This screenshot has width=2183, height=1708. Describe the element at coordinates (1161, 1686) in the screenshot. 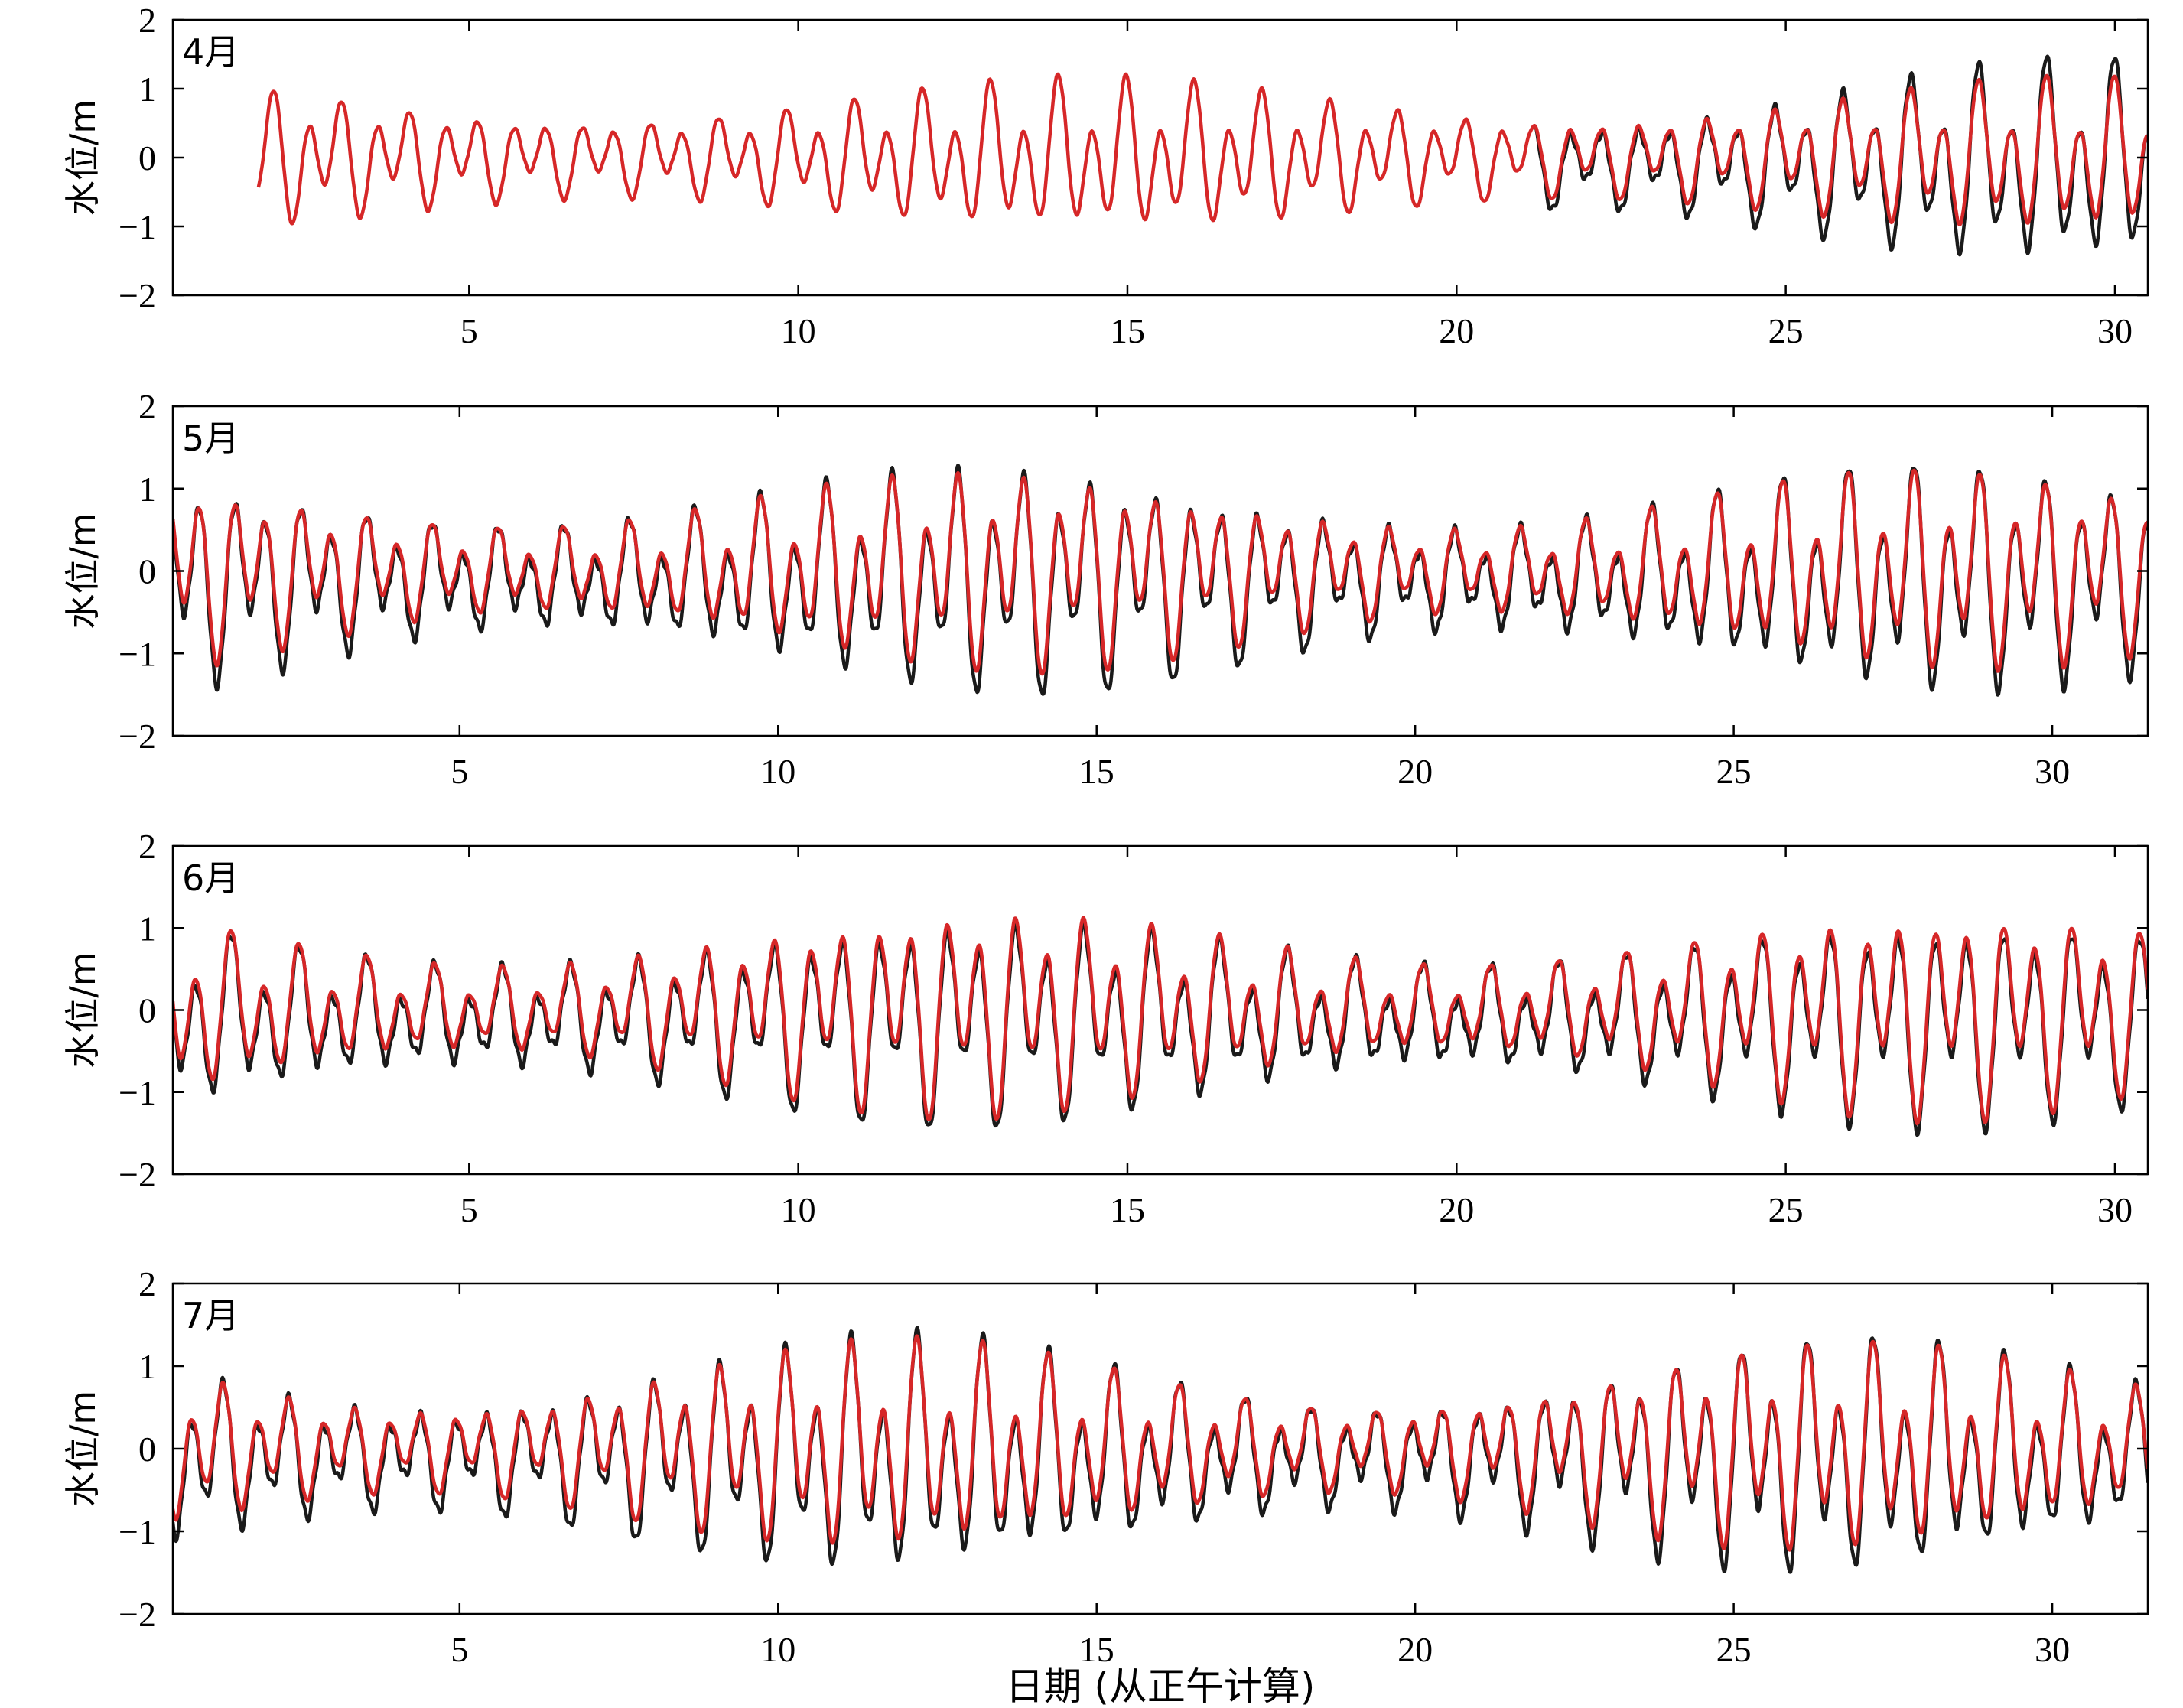

I see `x-axis-label: 日期 (从正午计算)` at that location.